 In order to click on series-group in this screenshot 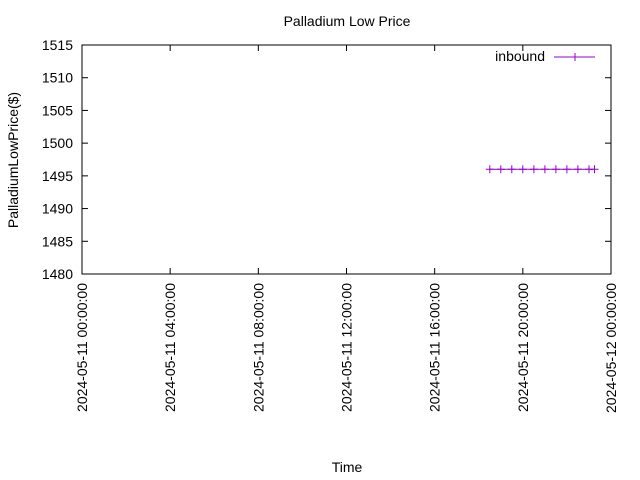, I will do `click(542, 169)`.